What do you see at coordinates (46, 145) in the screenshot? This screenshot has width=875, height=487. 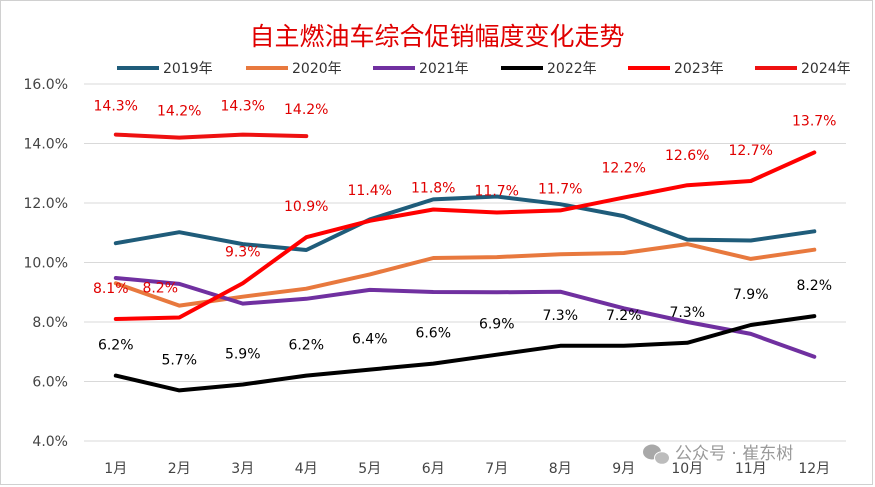 I see `y-tick-label: 14.0%` at bounding box center [46, 145].